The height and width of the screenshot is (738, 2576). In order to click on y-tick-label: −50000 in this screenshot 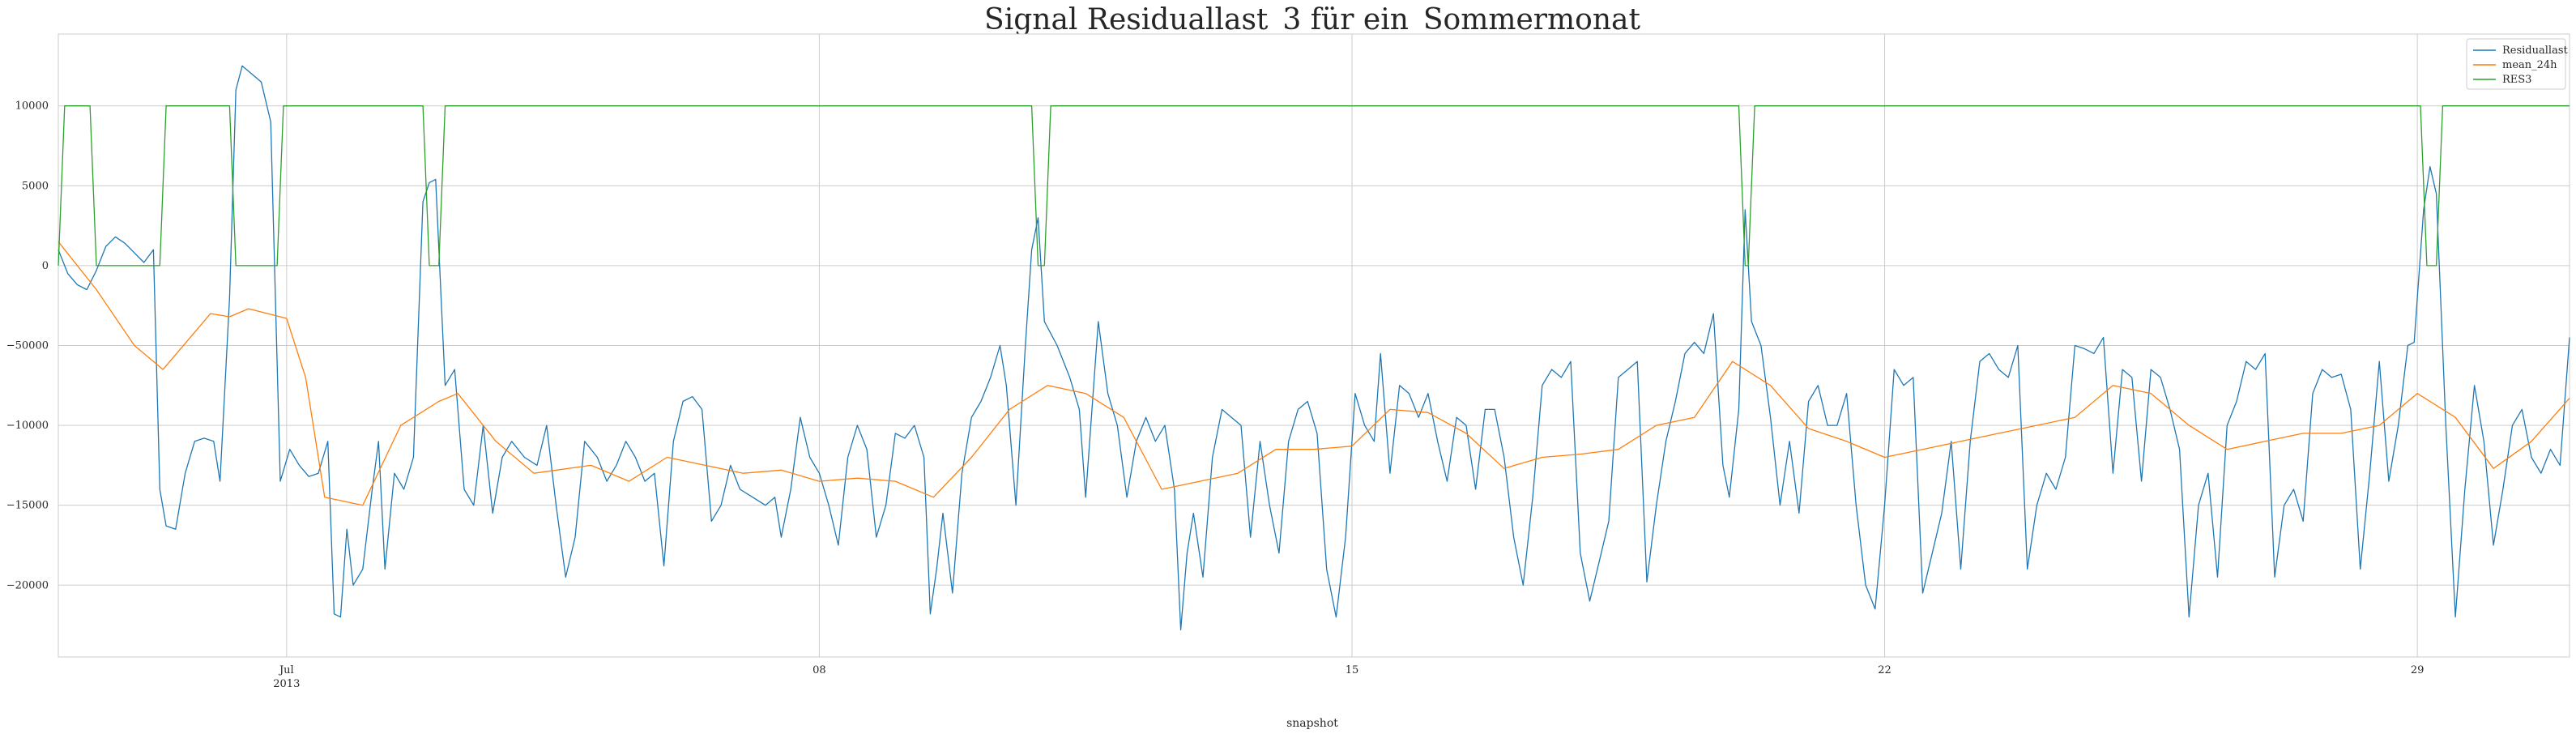, I will do `click(28, 346)`.